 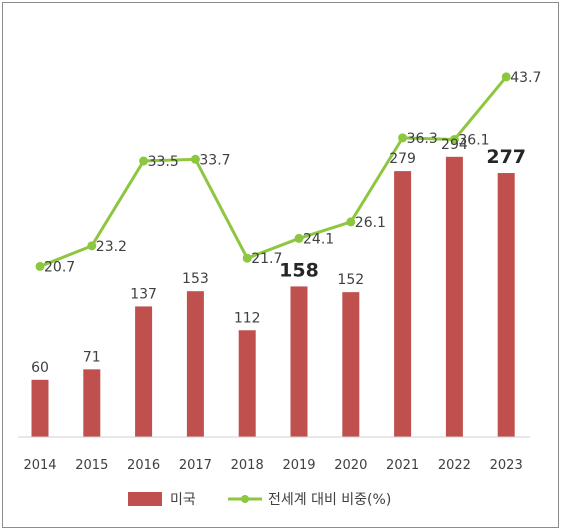 What do you see at coordinates (259, 500) in the screenshot?
I see `legend: 미국 전세계 대비 비중(%)` at bounding box center [259, 500].